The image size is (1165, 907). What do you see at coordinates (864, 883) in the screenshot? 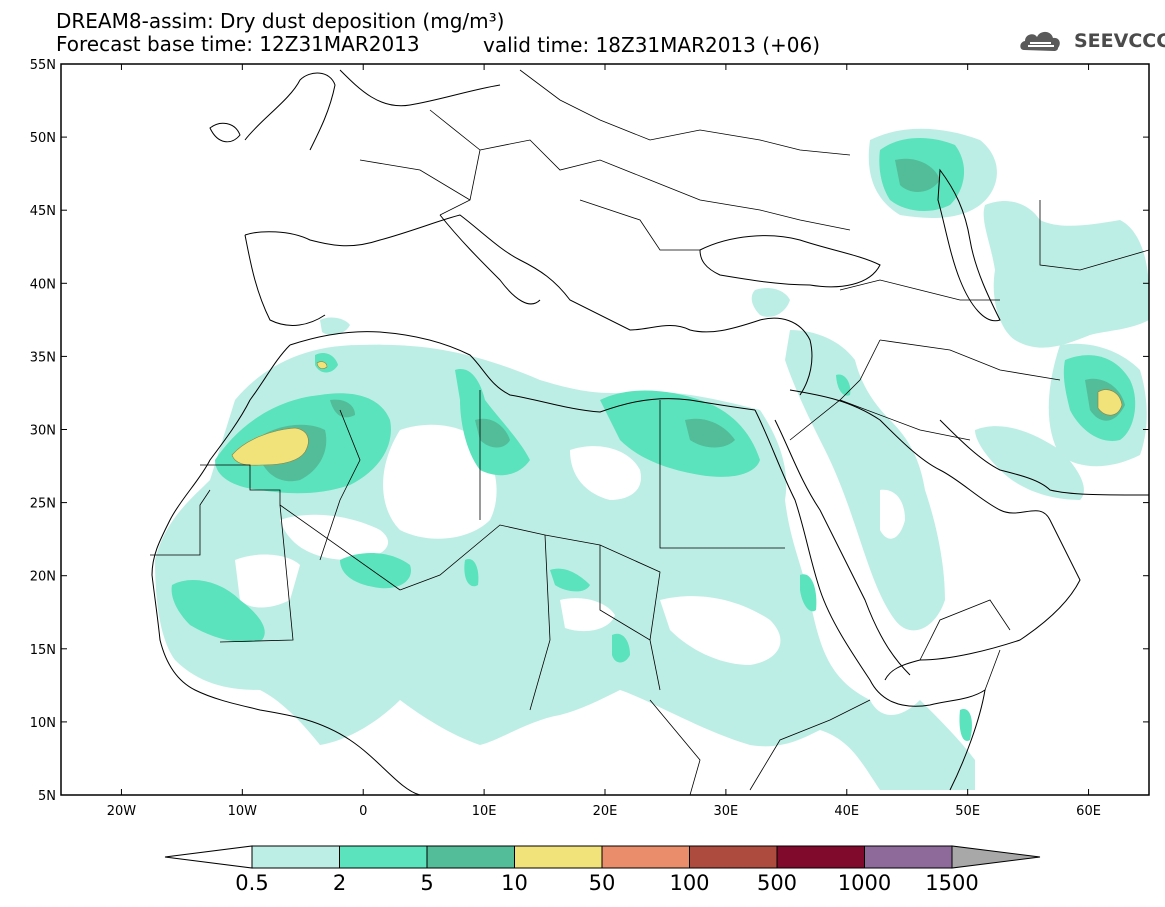
I see `colorbar-level-label: 1000` at bounding box center [864, 883].